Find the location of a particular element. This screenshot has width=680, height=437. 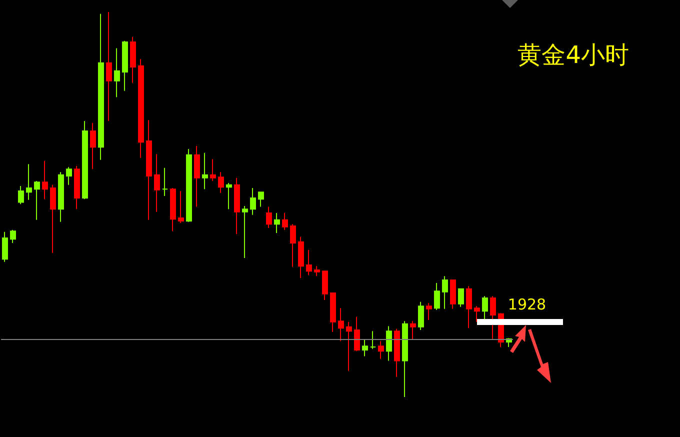

annotation: 1928 is located at coordinates (527, 305).